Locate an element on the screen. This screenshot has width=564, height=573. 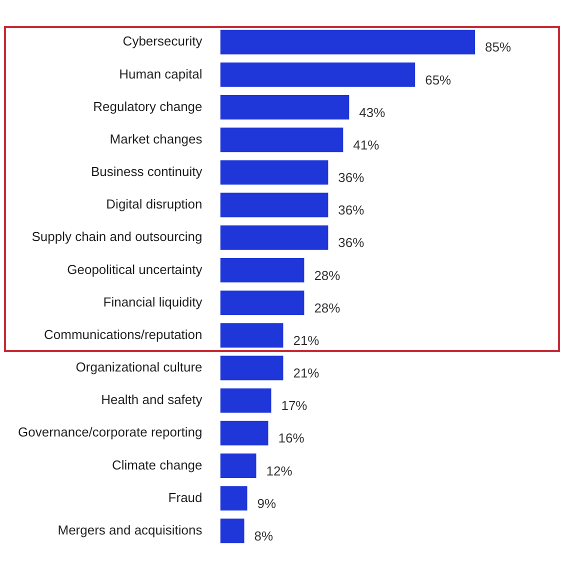
y-tick-label: Communications/reputation is located at coordinates (123, 334).